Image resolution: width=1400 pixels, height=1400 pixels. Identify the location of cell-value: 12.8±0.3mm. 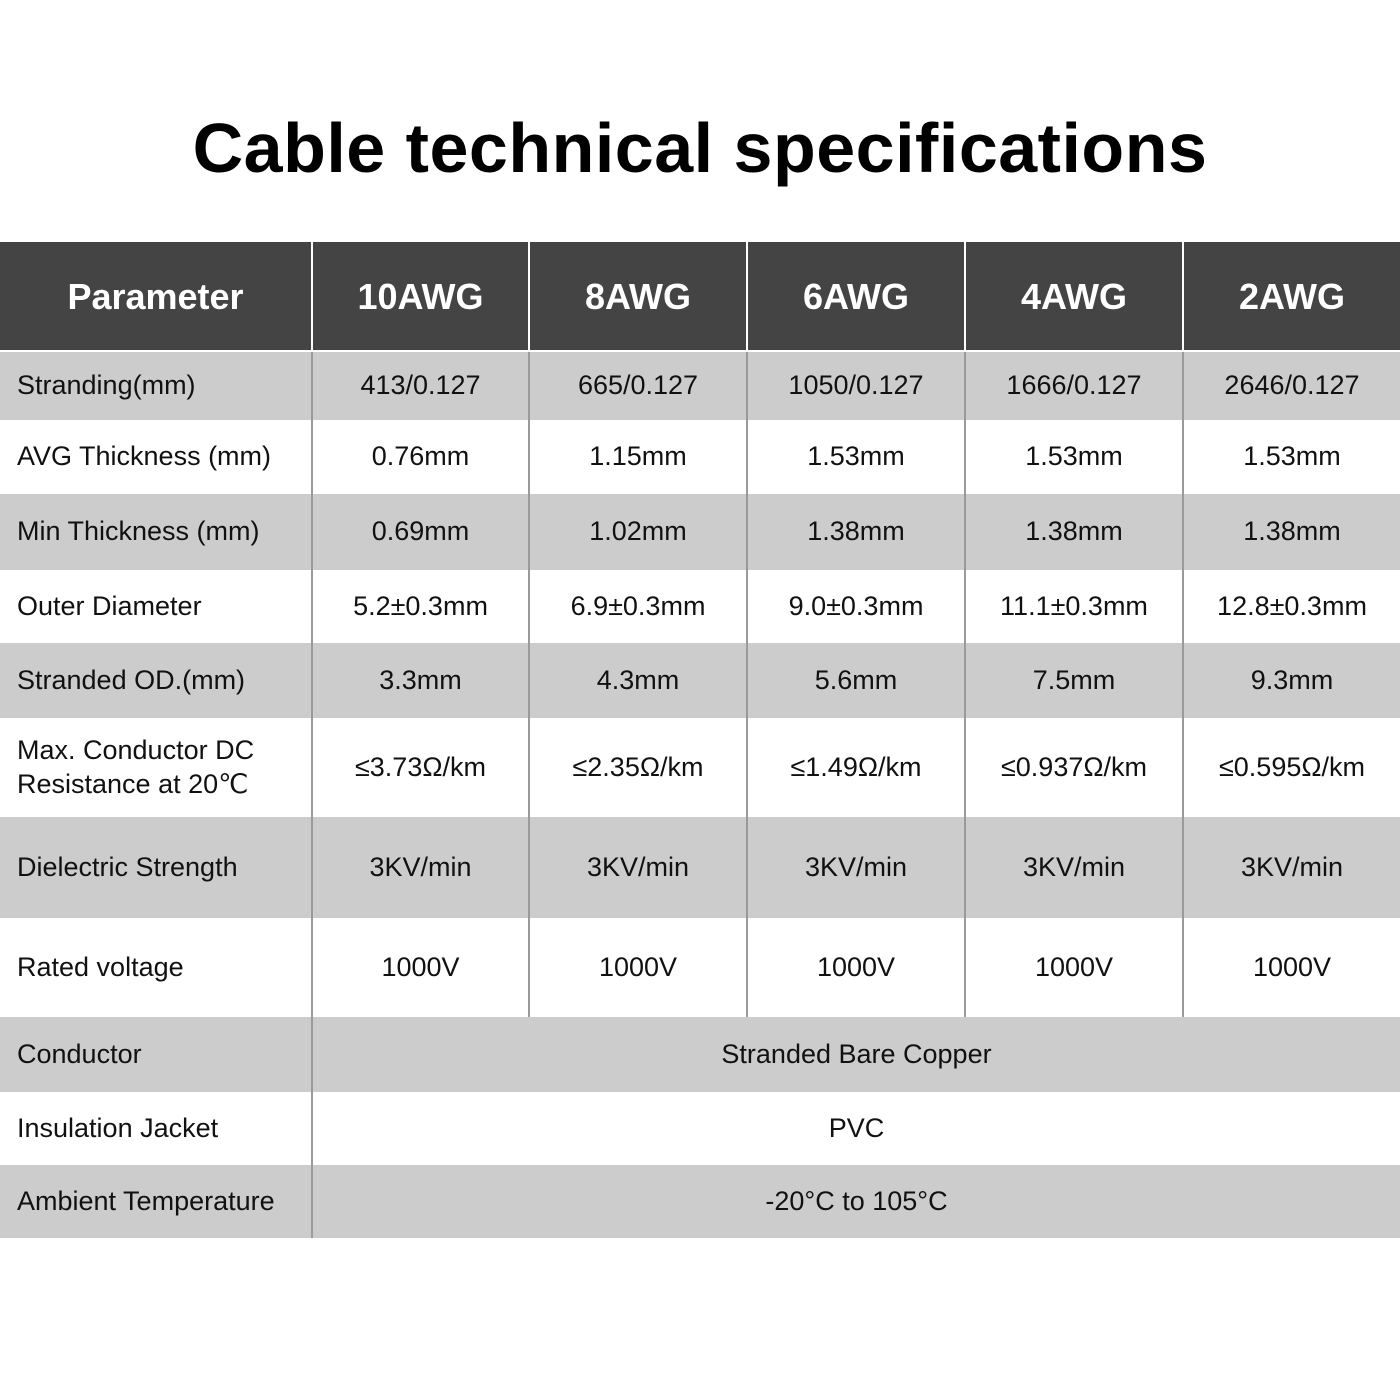
(1292, 606).